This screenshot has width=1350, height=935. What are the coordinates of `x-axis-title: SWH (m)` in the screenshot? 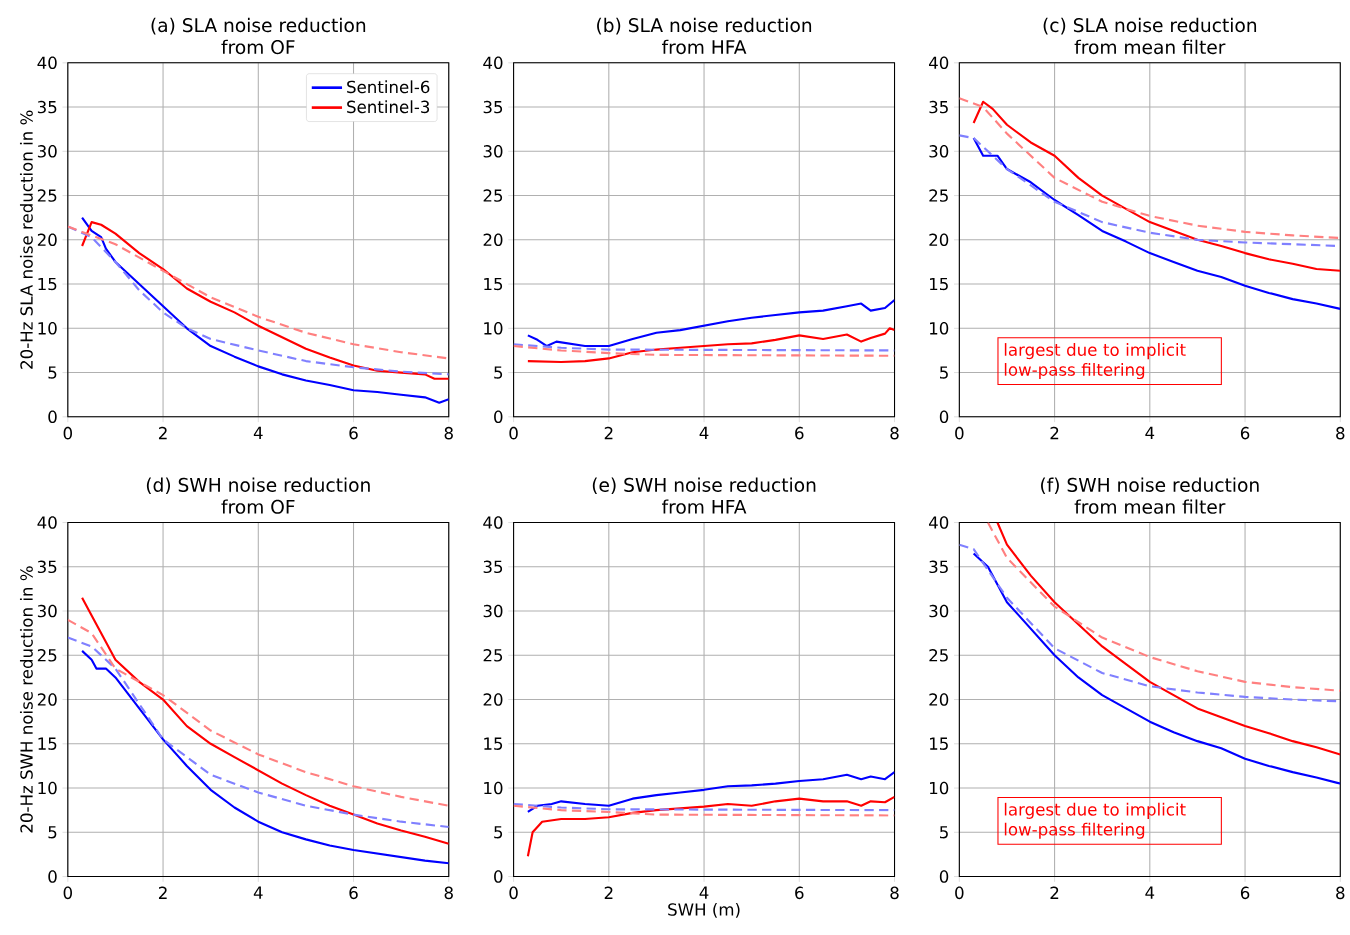 It's located at (704, 910).